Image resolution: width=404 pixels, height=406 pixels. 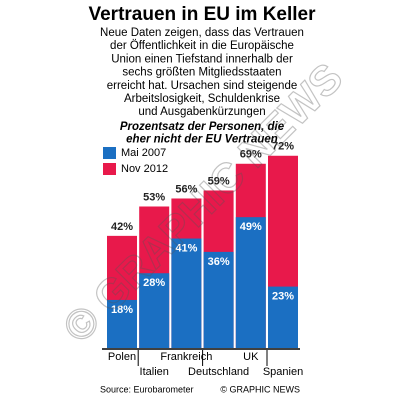 I want to click on source: Source: Eurobarometer, so click(x=147, y=389).